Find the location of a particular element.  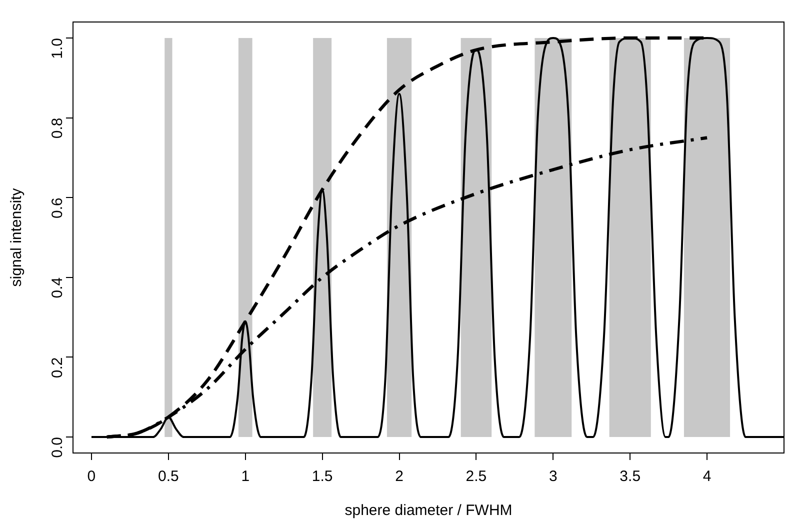

x-tick-label: 1.5 is located at coordinates (322, 477).